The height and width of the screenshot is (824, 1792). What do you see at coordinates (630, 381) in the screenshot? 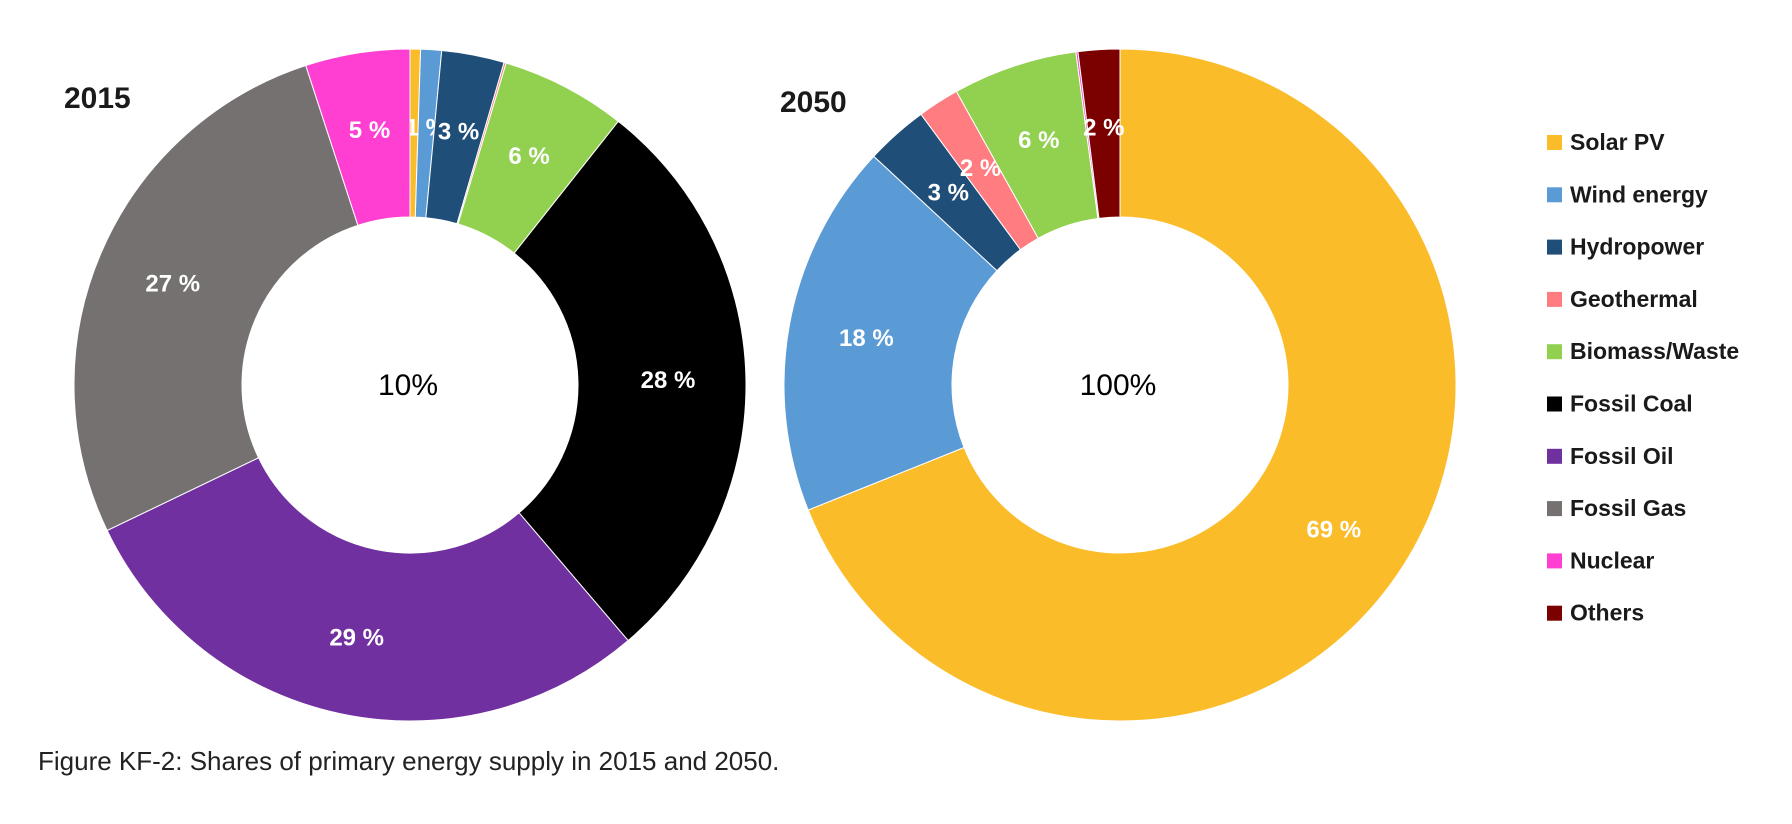
I see `slice-fossil-coal` at bounding box center [630, 381].